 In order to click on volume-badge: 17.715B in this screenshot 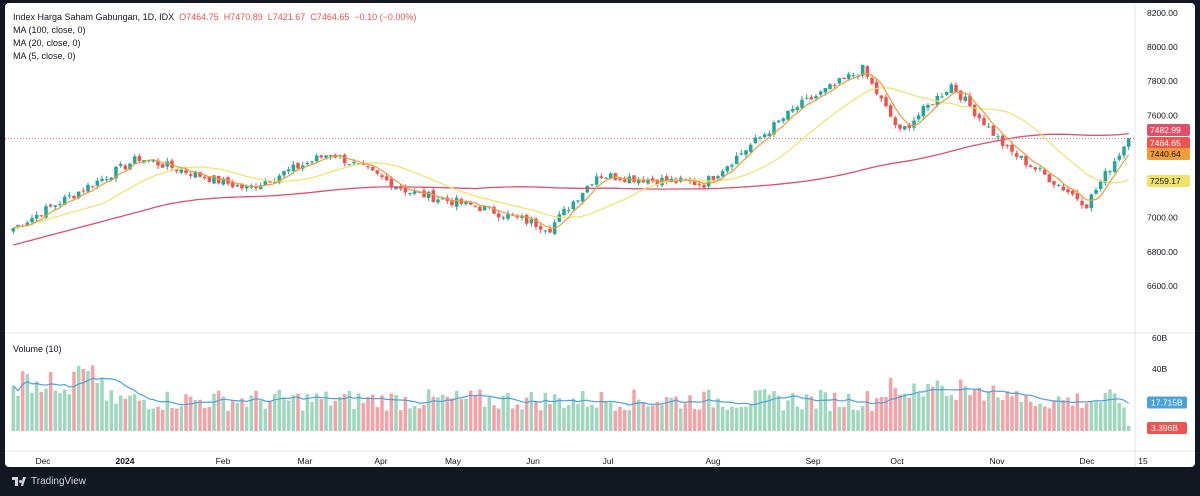, I will do `click(1167, 402)`.